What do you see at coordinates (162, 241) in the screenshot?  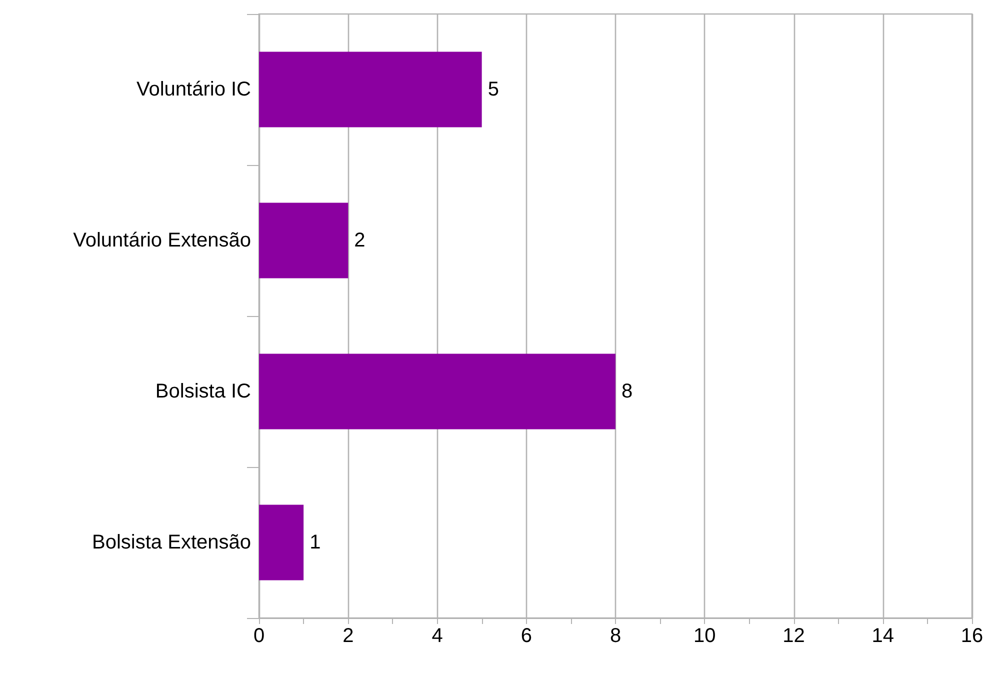 I see `y-tick-label: Voluntário Extensão` at bounding box center [162, 241].